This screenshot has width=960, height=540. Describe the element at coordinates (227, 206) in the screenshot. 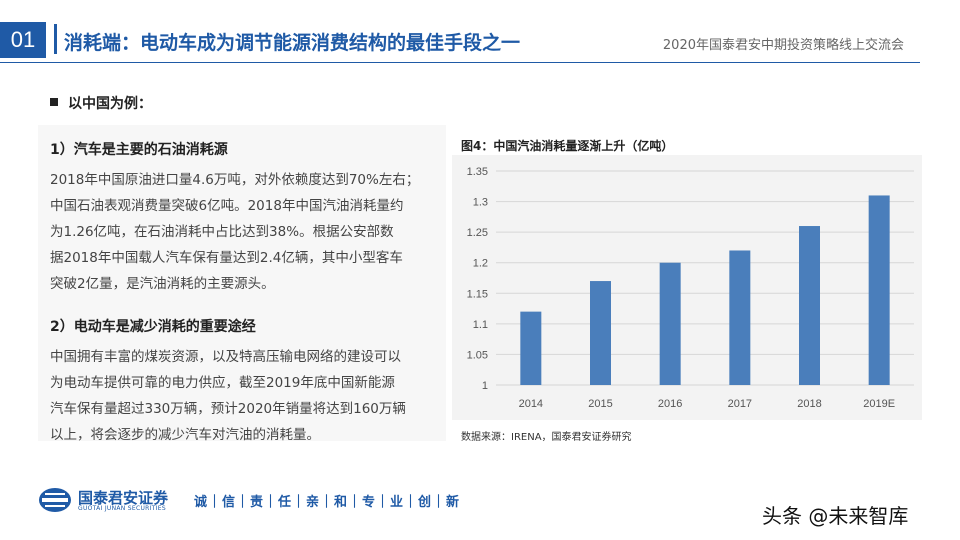

I see `body-line: 中国石油表观消费量突破6亿吨。2018年中国汽油消耗量约` at that location.